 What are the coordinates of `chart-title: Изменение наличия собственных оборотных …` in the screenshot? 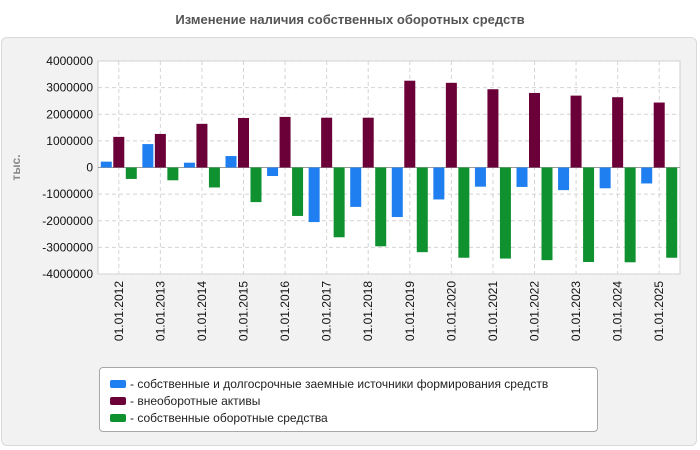 It's located at (350, 19).